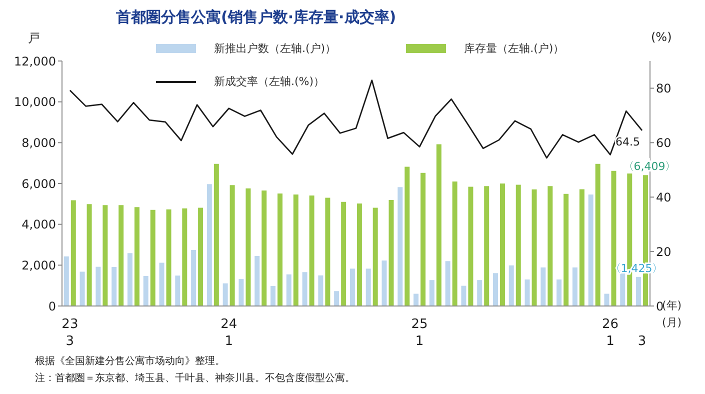 The width and height of the screenshot is (705, 394). Describe the element at coordinates (39, 143) in the screenshot. I see `y-tick-label: 8,000` at that location.